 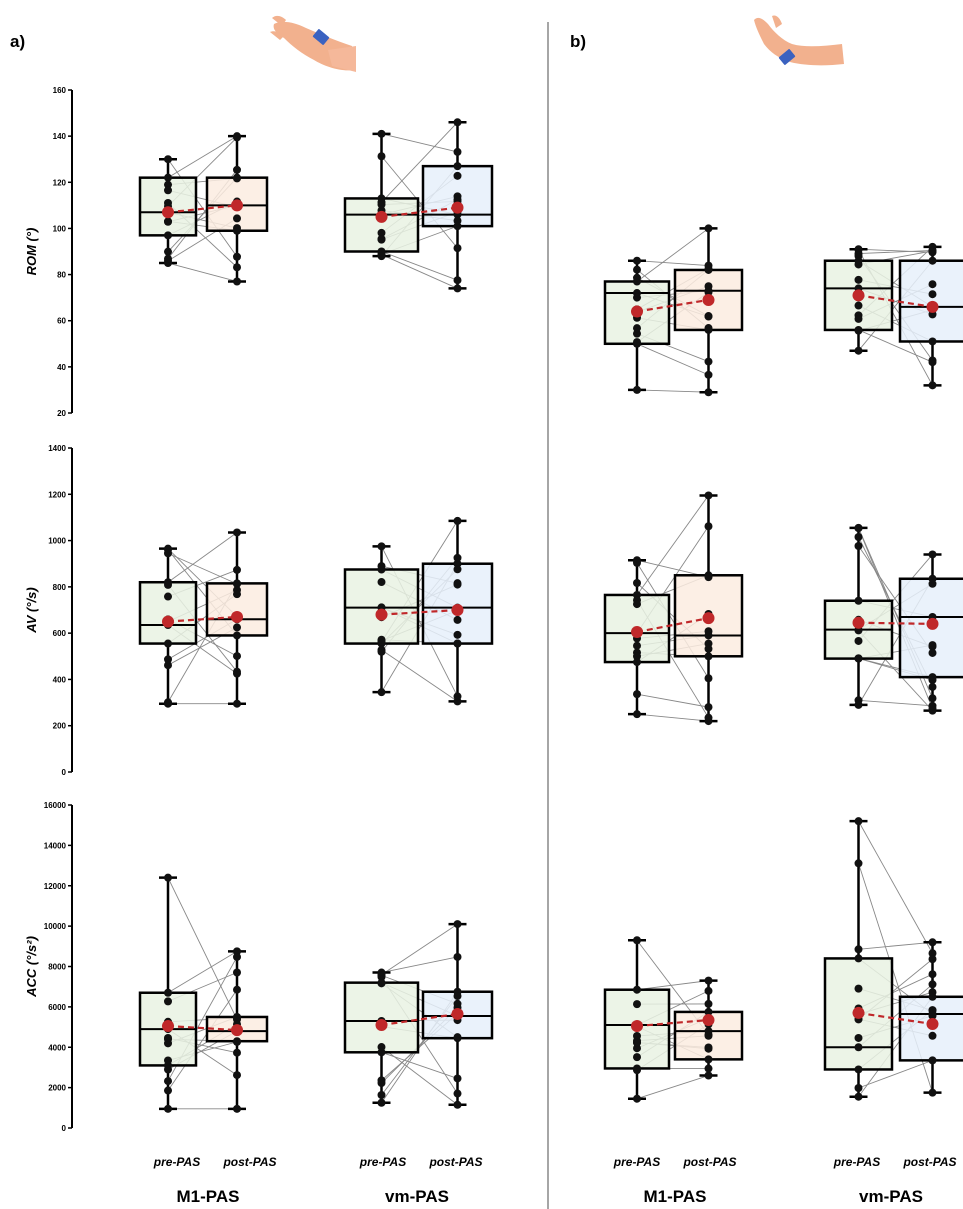 What do you see at coordinates (249, 1162) in the screenshot?
I see `label-a-m1-post: post-PAS` at bounding box center [249, 1162].